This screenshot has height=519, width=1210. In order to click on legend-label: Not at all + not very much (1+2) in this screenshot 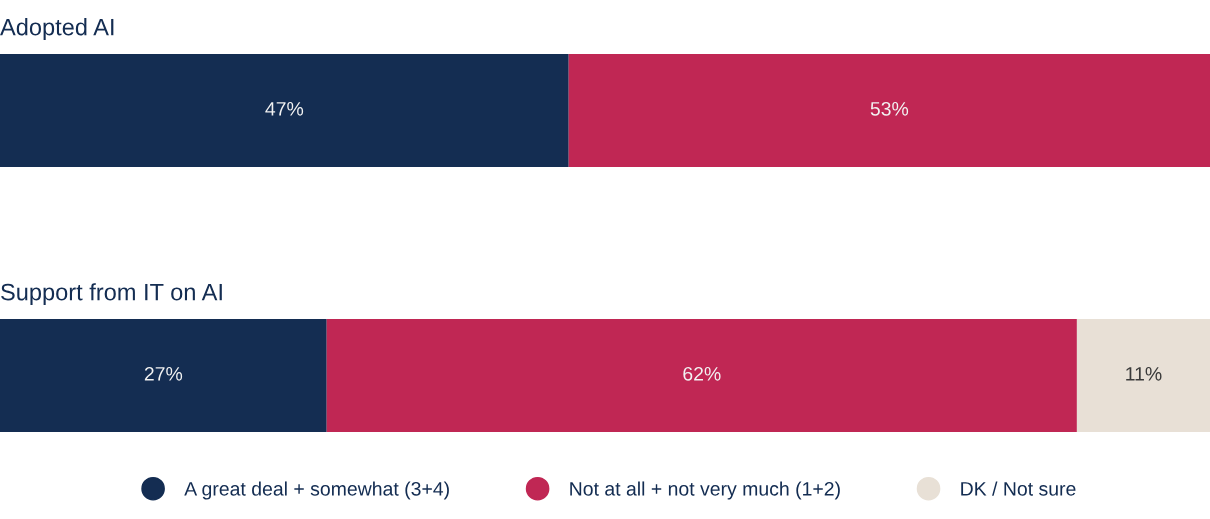, I will do `click(705, 490)`.